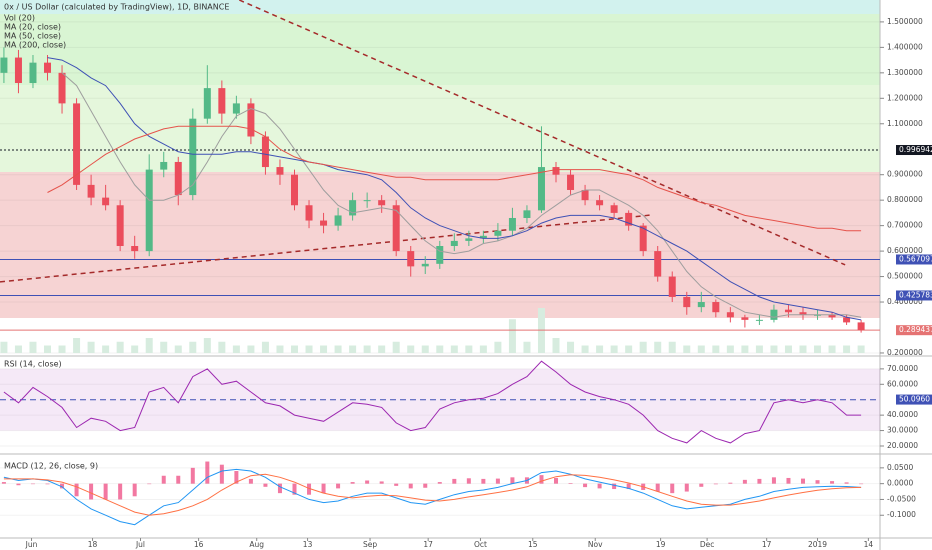 This screenshot has width=932, height=550. Describe the element at coordinates (869, 544) in the screenshot. I see `x-tick-label: 14` at that location.